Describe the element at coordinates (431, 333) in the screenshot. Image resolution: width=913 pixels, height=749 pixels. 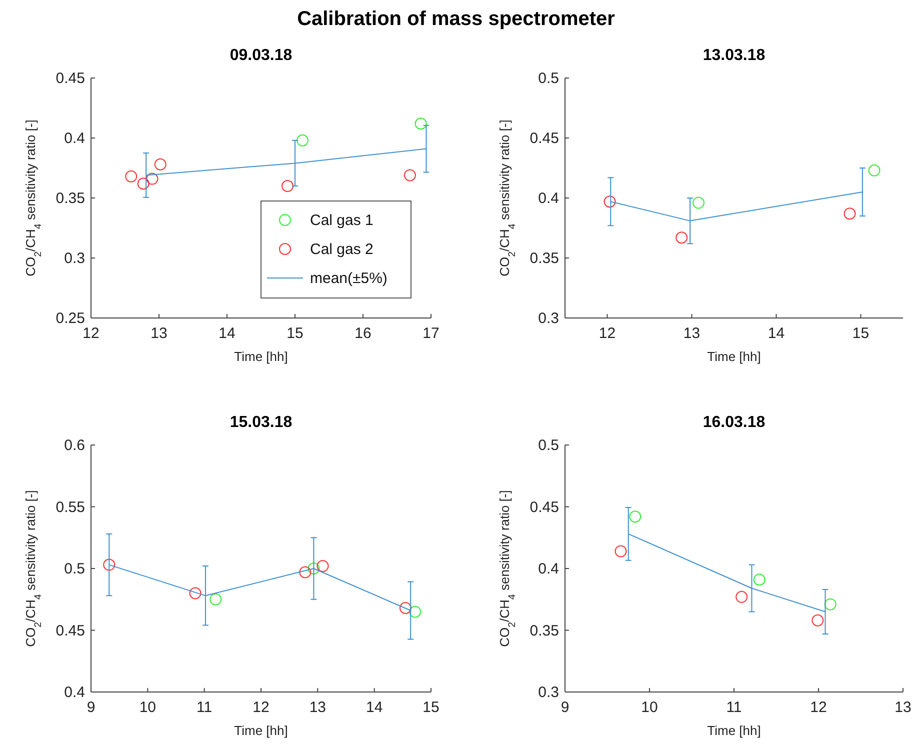
I see `x-tick-label: 17` at that location.